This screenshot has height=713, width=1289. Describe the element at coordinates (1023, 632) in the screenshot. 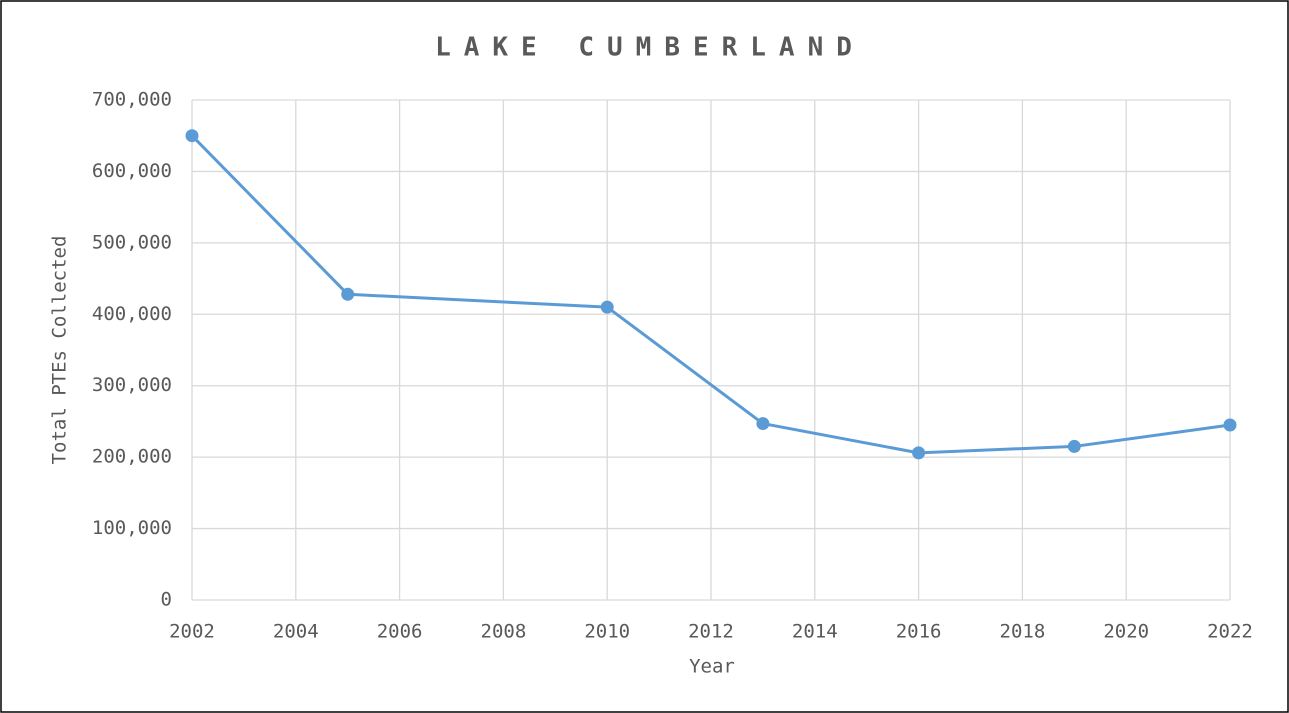

I see `x-tick-label: 2018` at that location.